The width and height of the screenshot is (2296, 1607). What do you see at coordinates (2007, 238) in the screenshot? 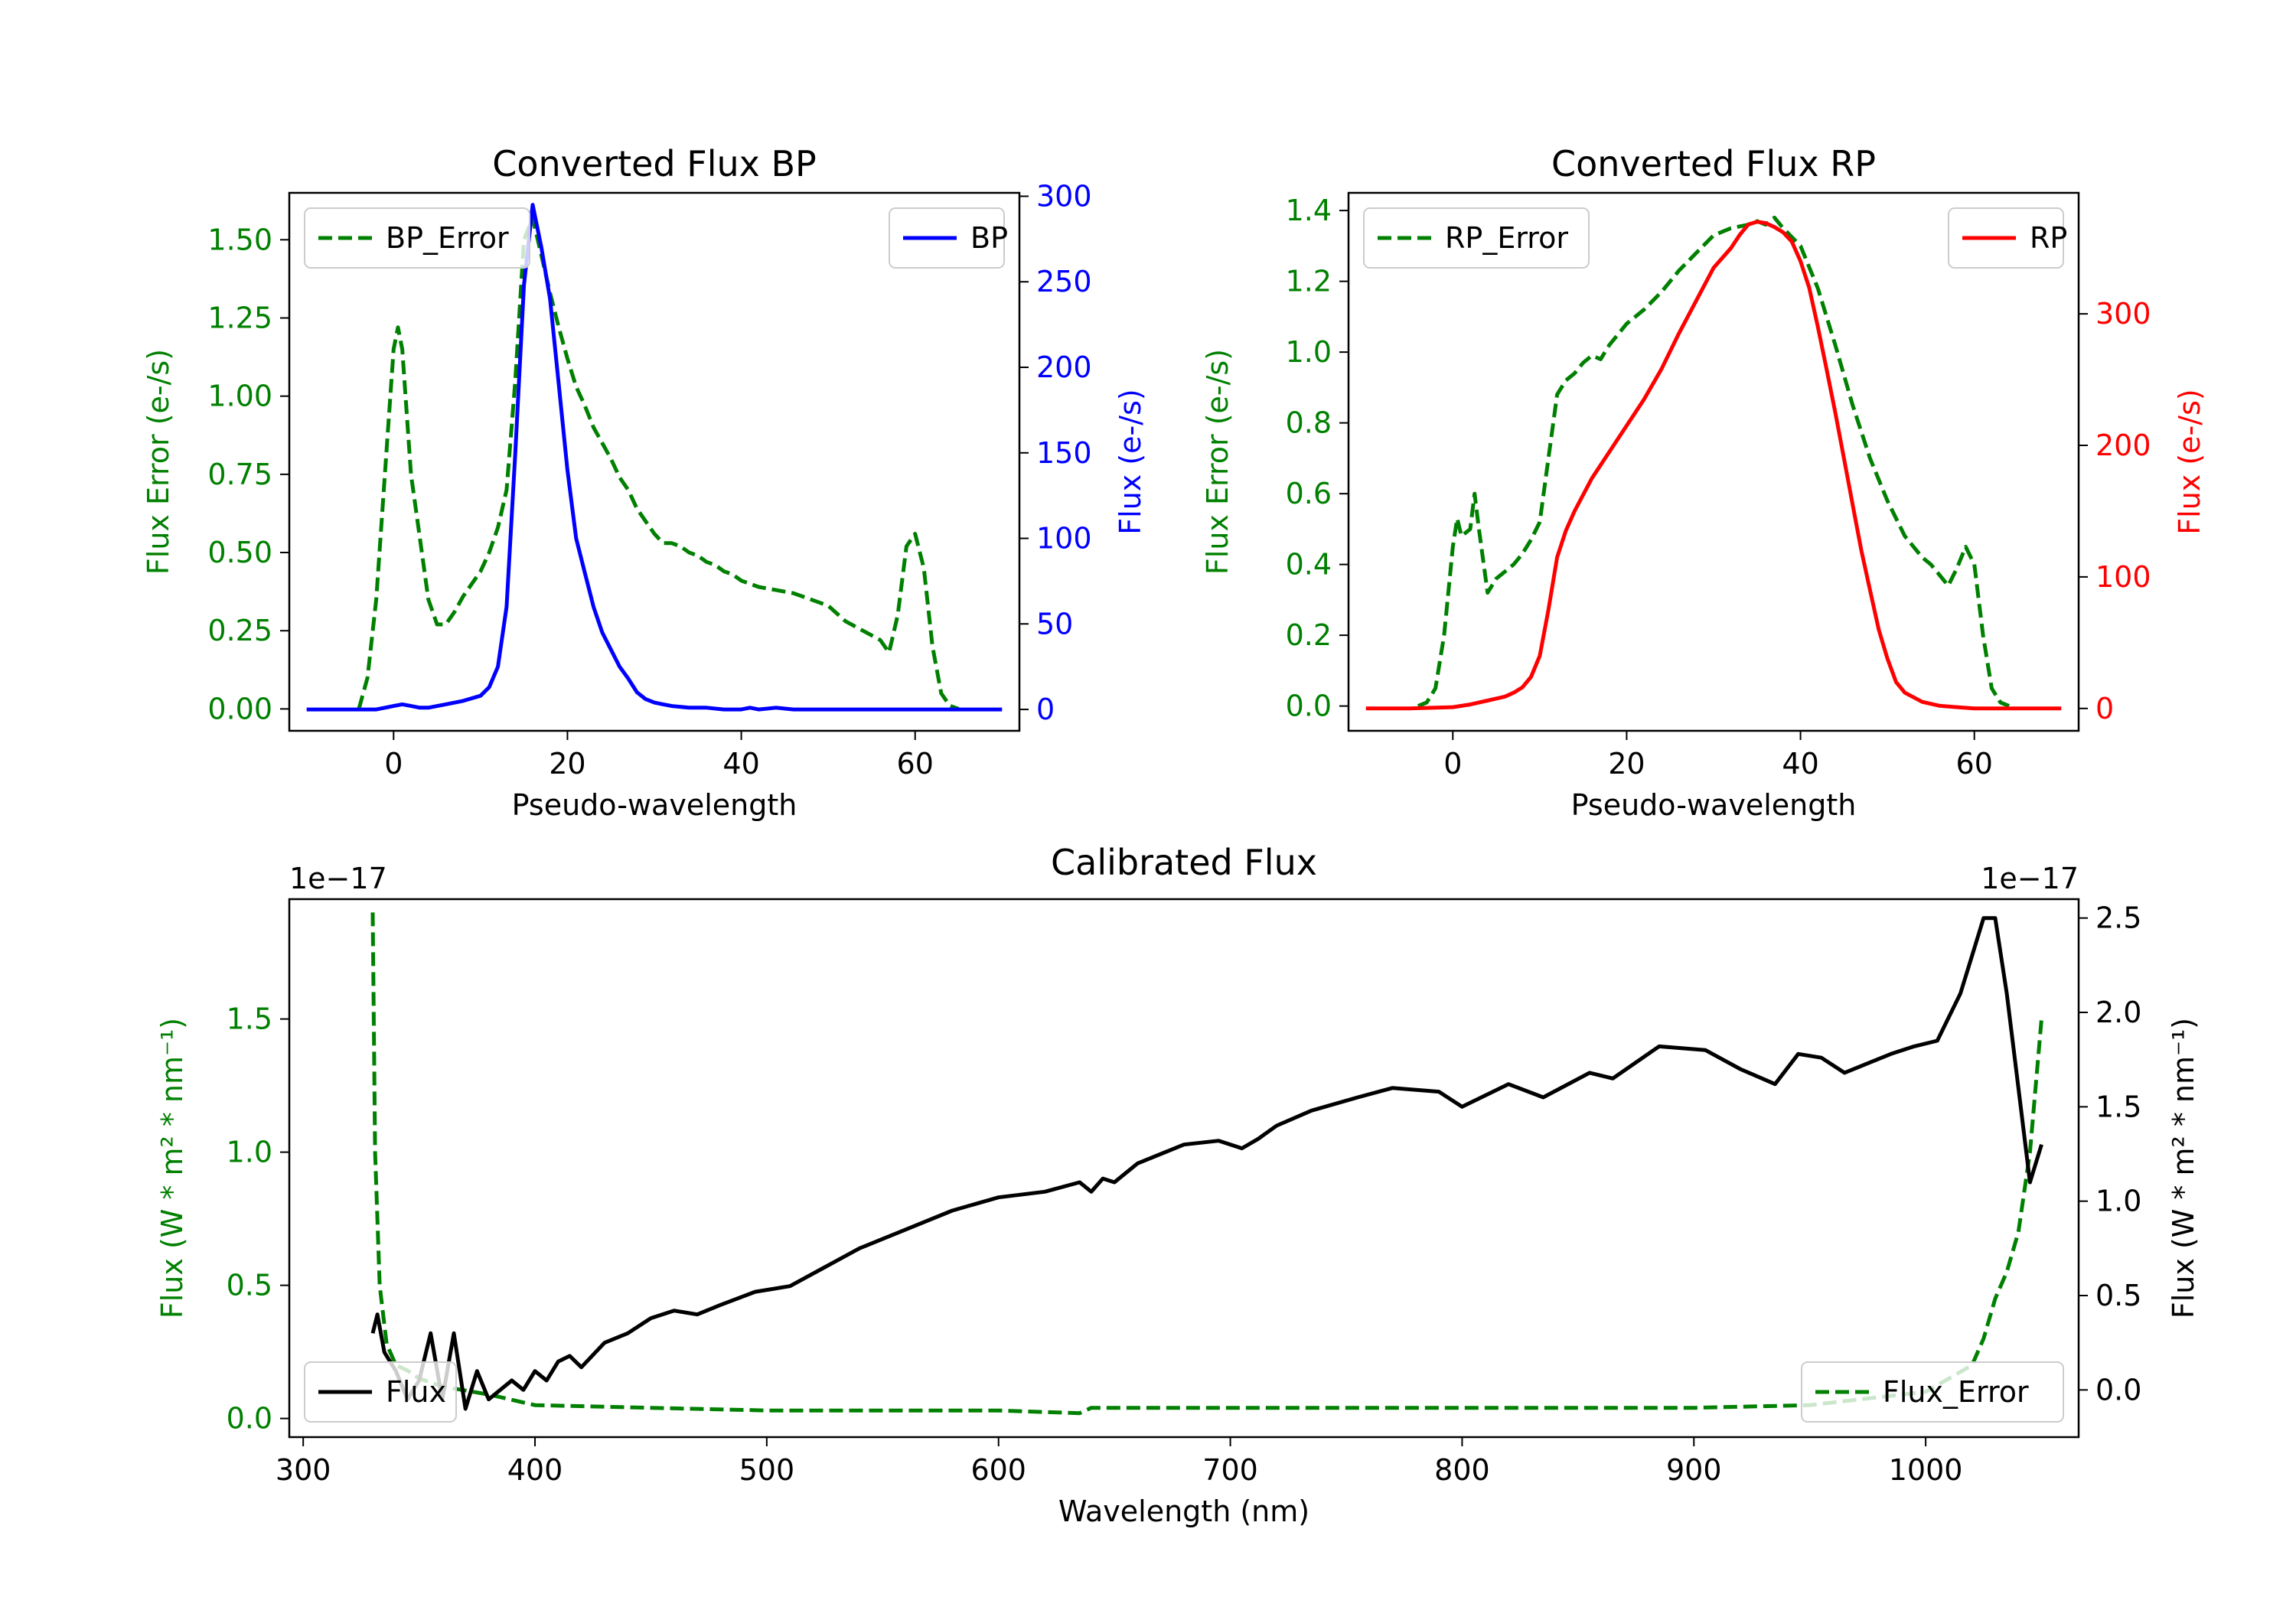
I see `legend-rp: RP` at bounding box center [2007, 238].